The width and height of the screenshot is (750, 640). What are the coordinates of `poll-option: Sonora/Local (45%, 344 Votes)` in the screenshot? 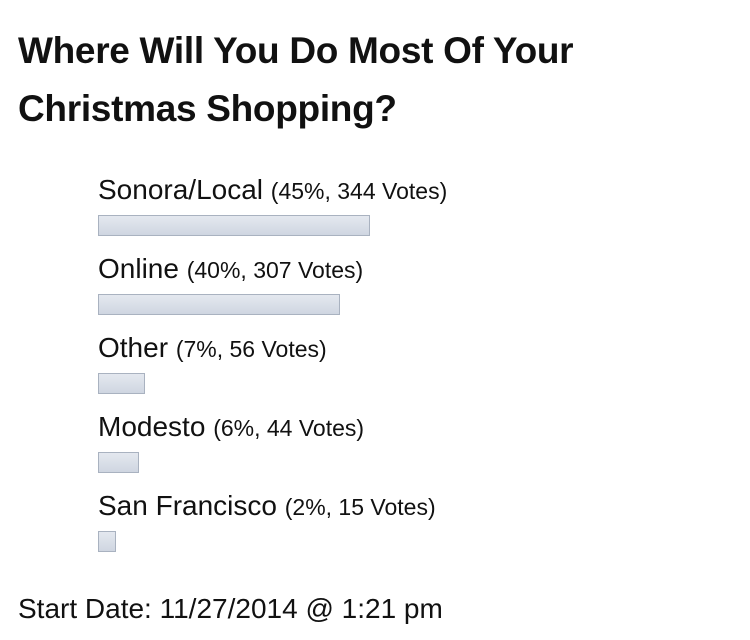 It's located at (418, 209).